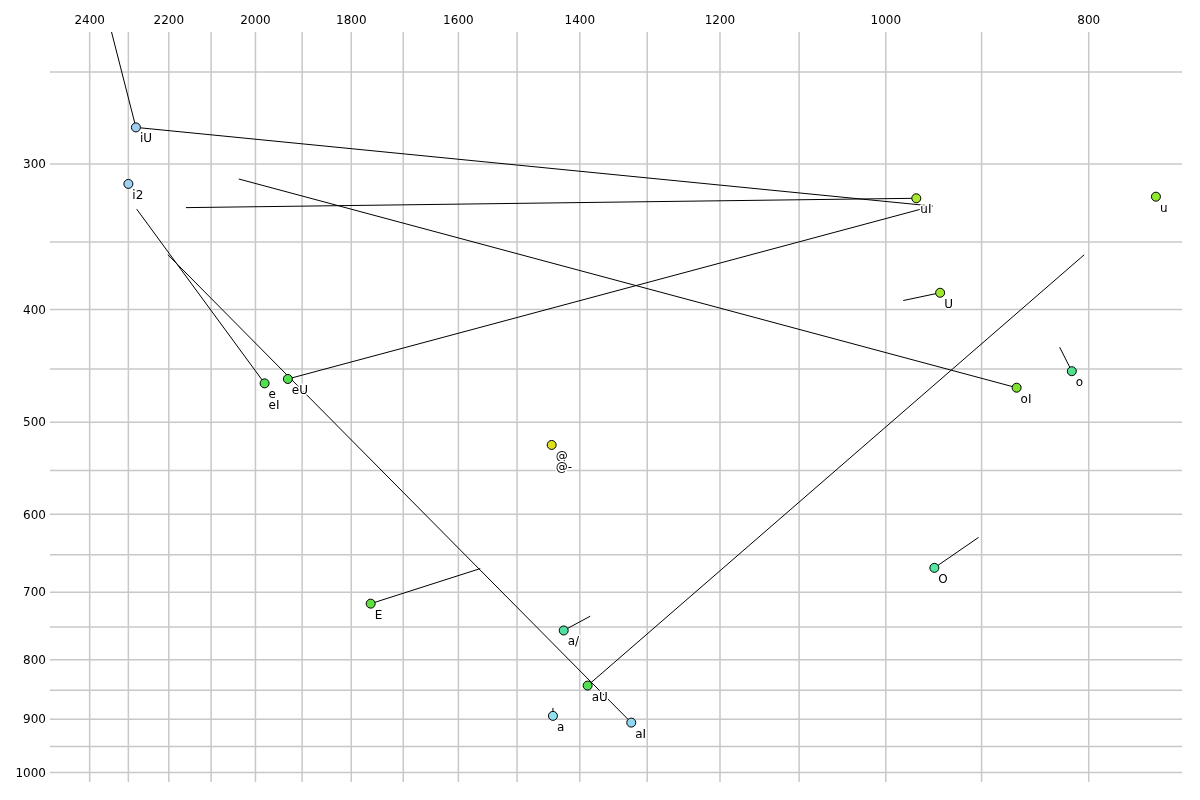 The image size is (1200, 800). What do you see at coordinates (146, 138) in the screenshot?
I see `annotation: iU` at bounding box center [146, 138].